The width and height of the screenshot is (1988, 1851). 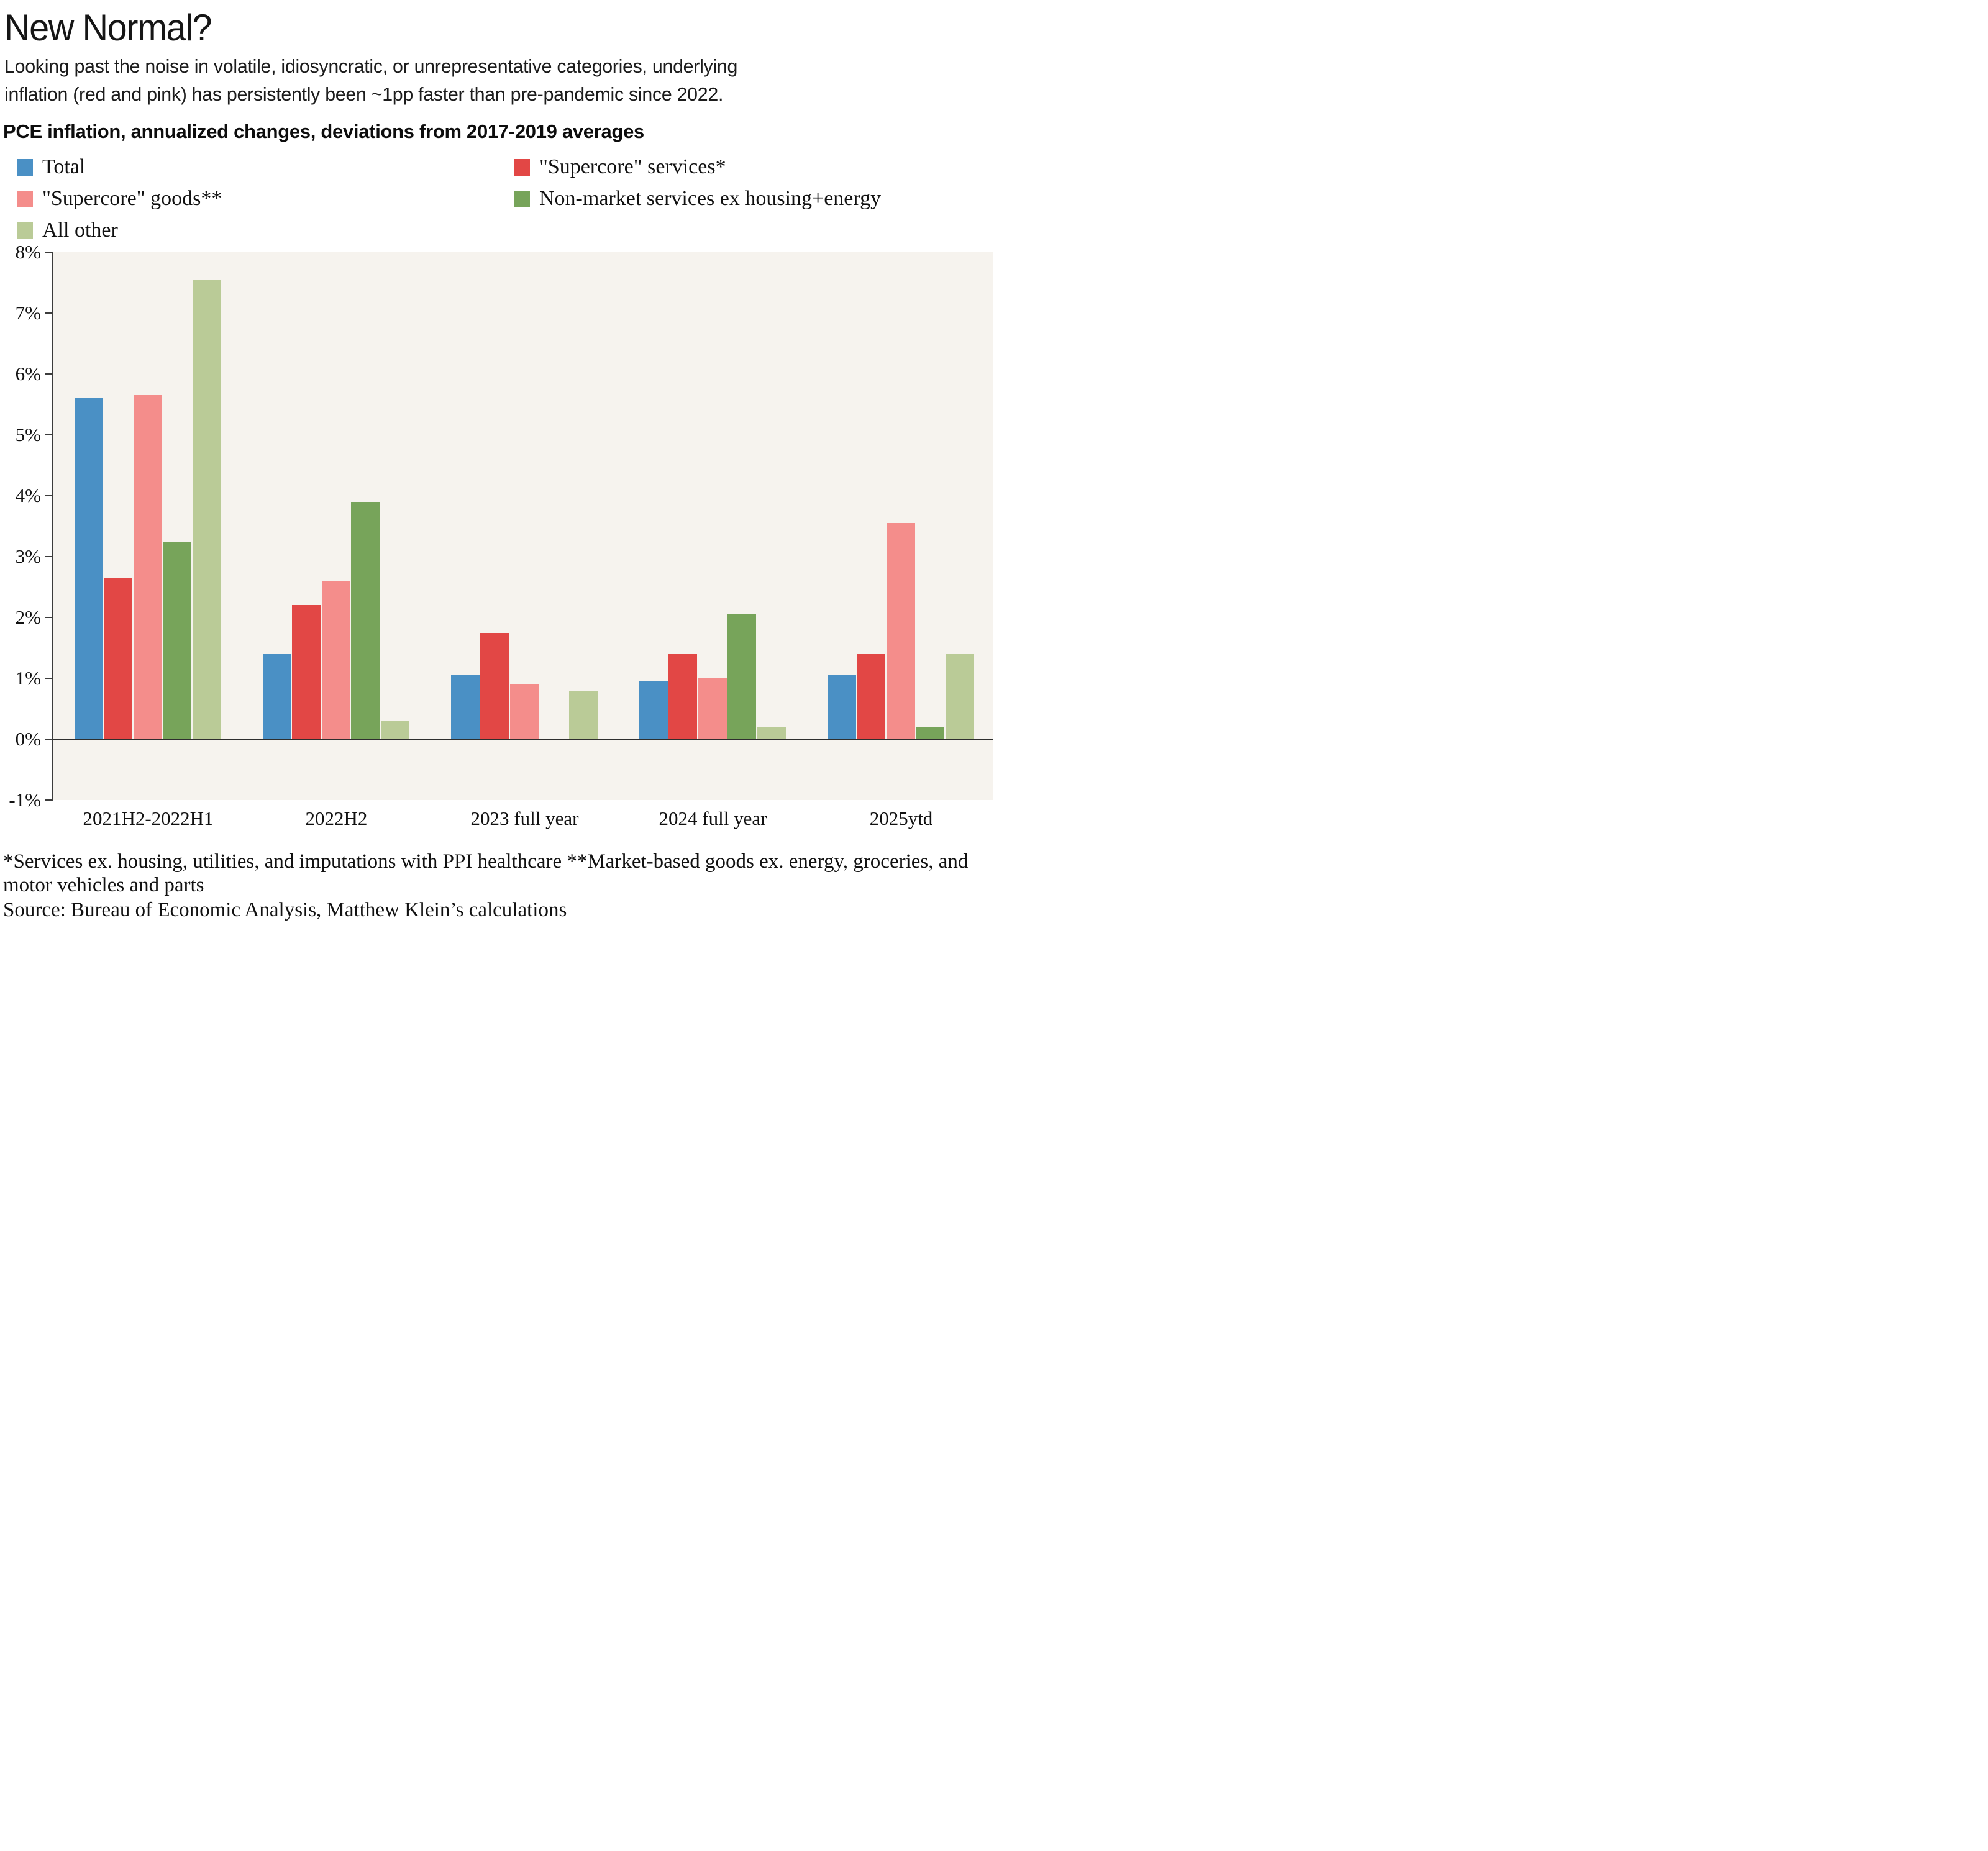 What do you see at coordinates (265, 199) in the screenshot?
I see `legend-item: "Supercore" goods**` at bounding box center [265, 199].